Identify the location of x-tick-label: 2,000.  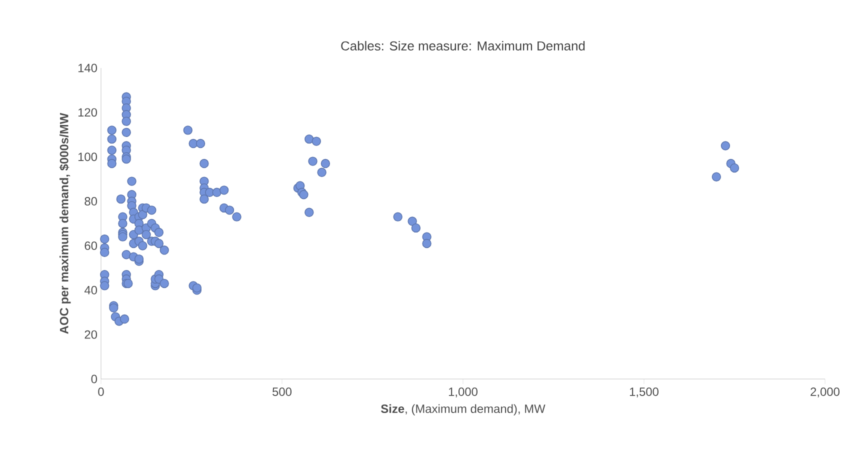
(825, 393).